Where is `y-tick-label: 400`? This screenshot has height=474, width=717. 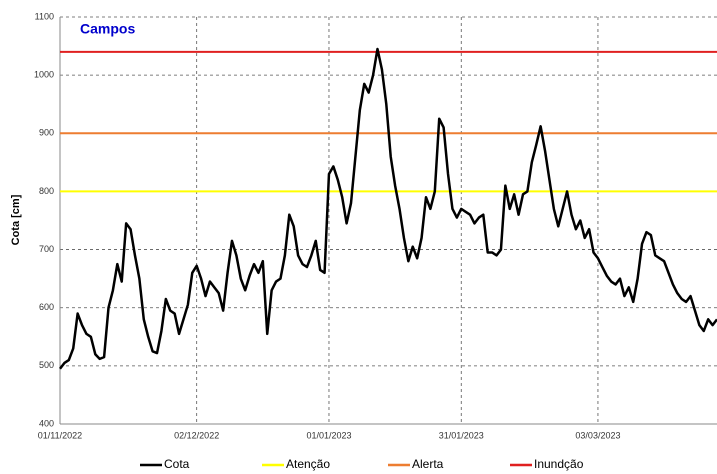
y-tick-label: 400 is located at coordinates (46, 423).